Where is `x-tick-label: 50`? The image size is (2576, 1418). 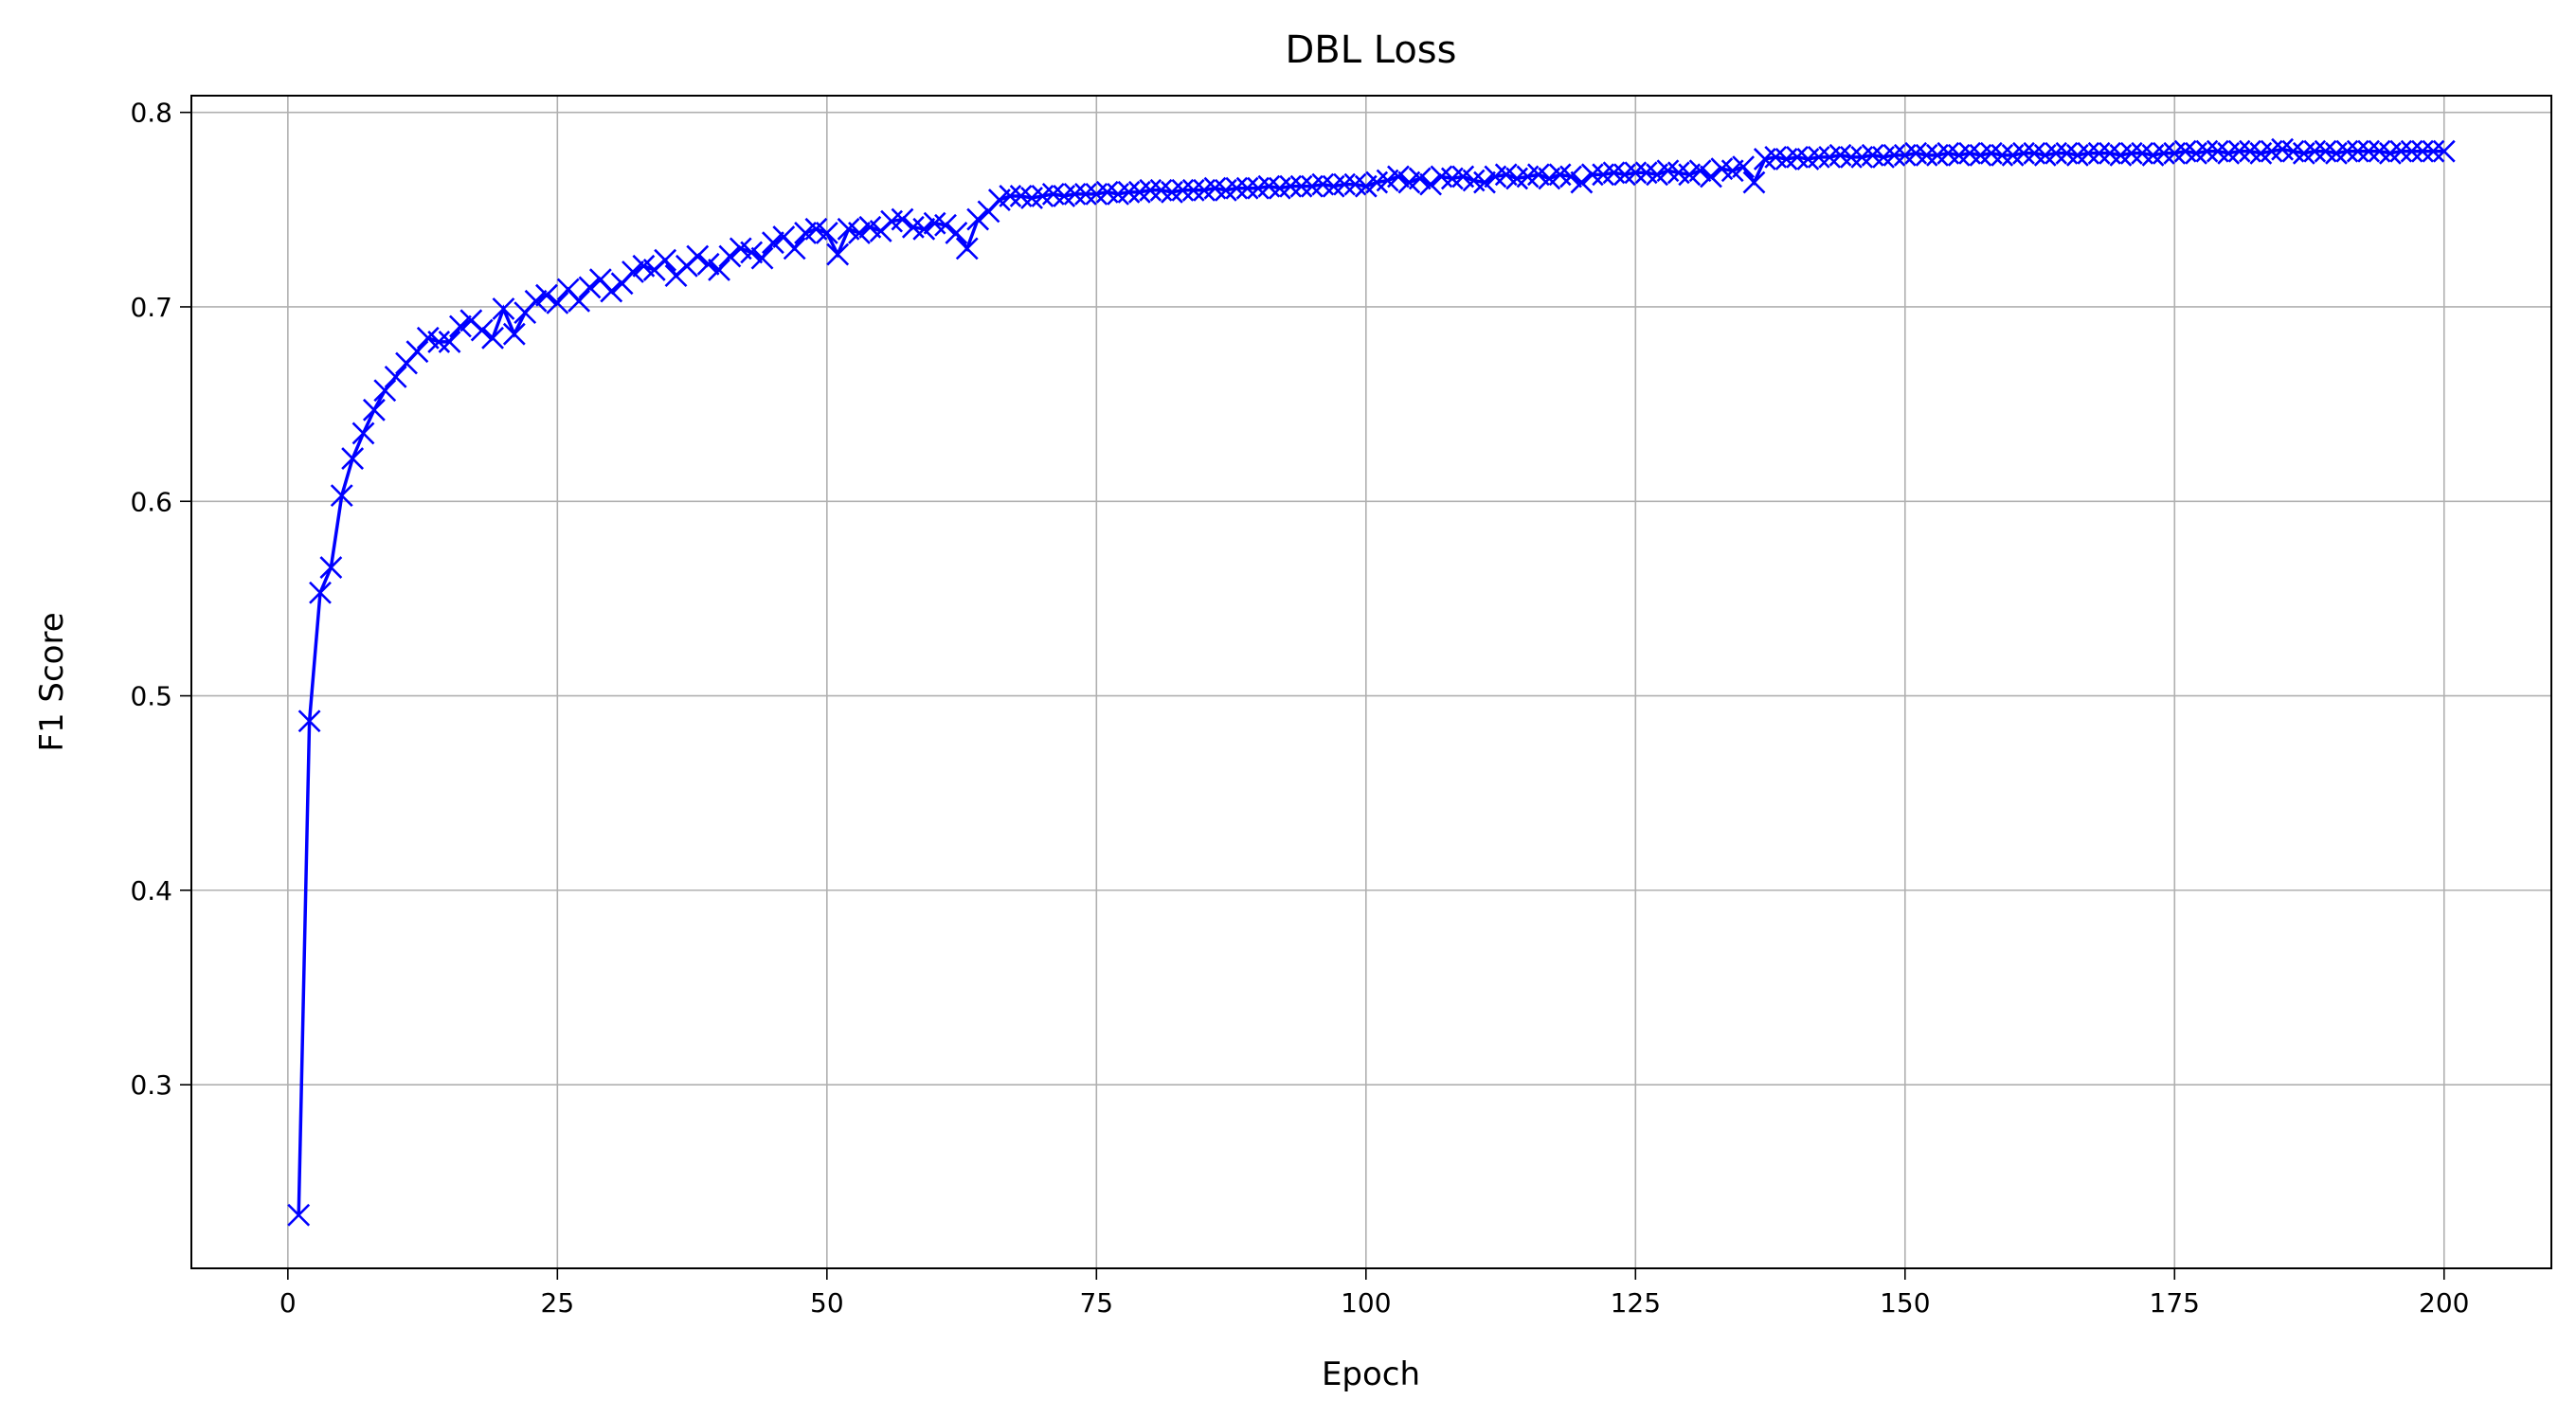 x-tick-label: 50 is located at coordinates (827, 1303).